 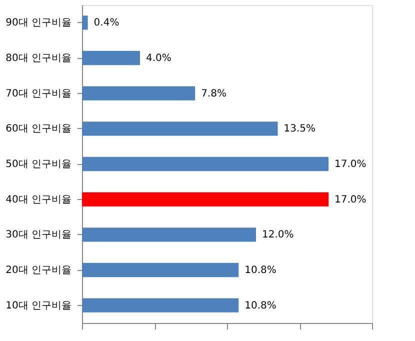 What do you see at coordinates (39, 58) in the screenshot?
I see `y-tick-label: 80대 인구비율` at bounding box center [39, 58].